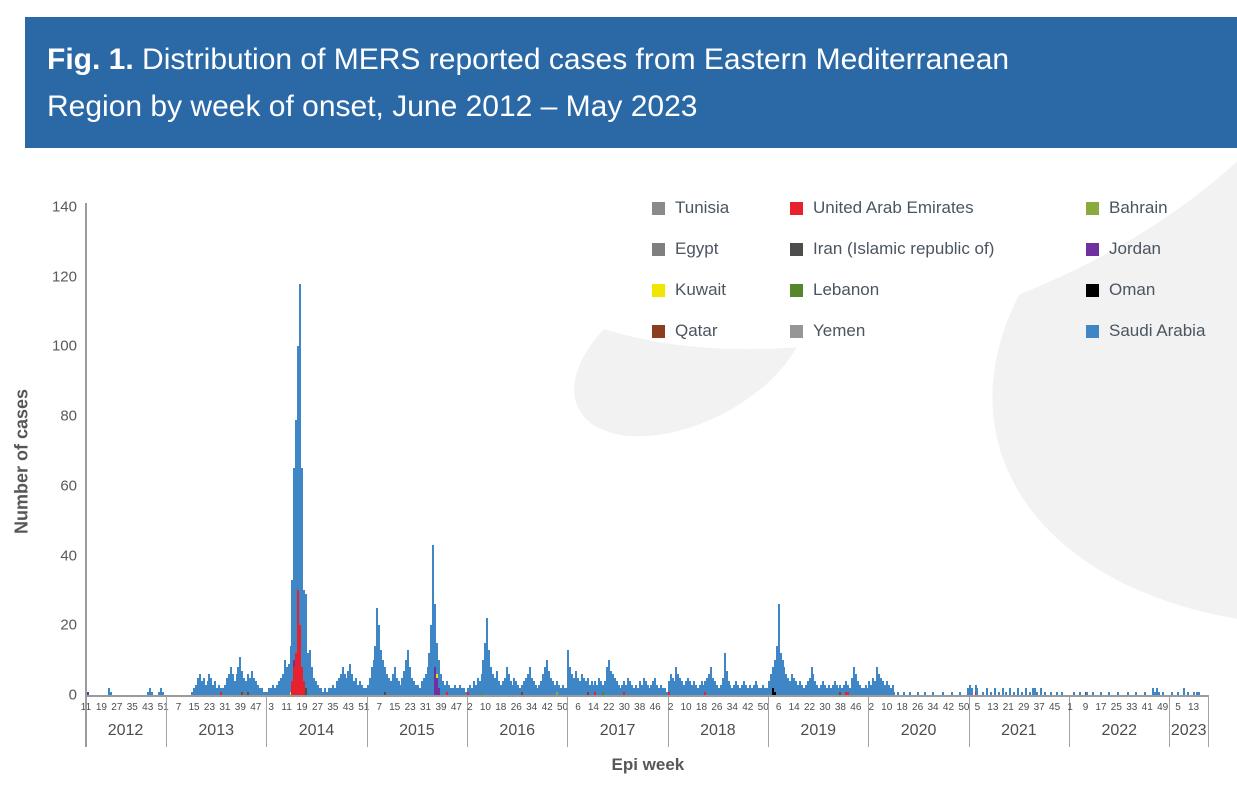 This screenshot has width=1237, height=788. What do you see at coordinates (763, 707) in the screenshot?
I see `week-tick-label: 50` at bounding box center [763, 707].